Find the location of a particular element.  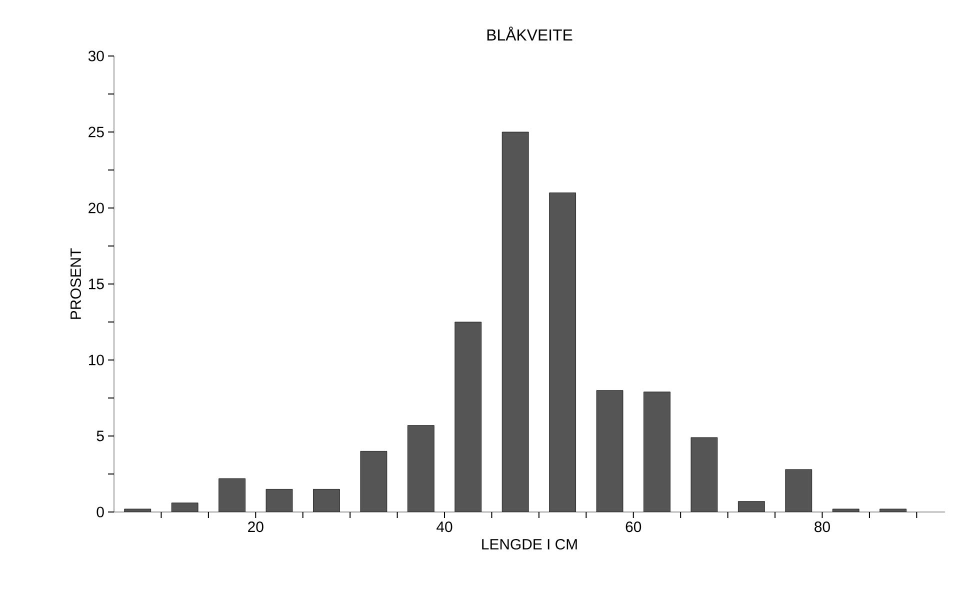

chart-title: BLÅKVEITE is located at coordinates (529, 33).